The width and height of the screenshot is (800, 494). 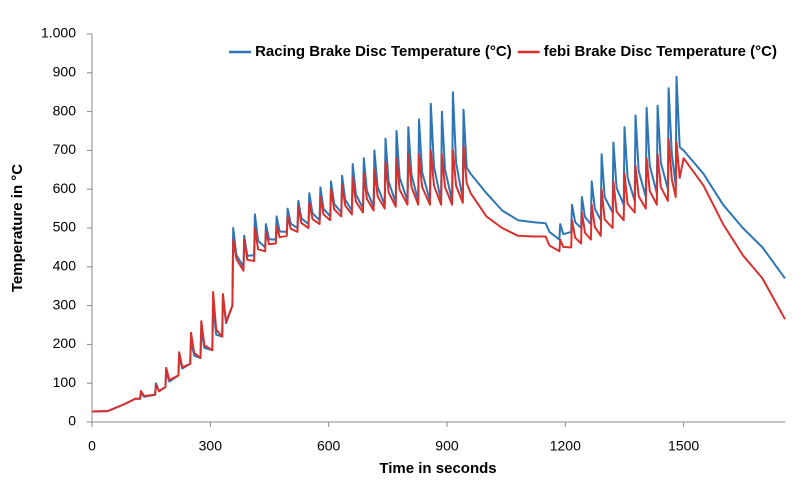 I want to click on x-tick-label: 900, so click(x=447, y=446).